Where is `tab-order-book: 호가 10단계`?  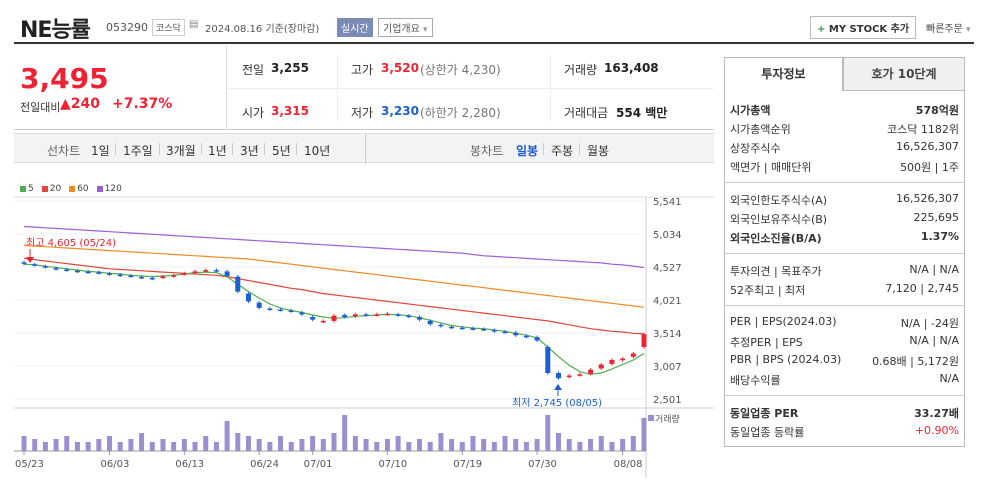
tab-order-book: 호가 10단계 is located at coordinates (904, 74).